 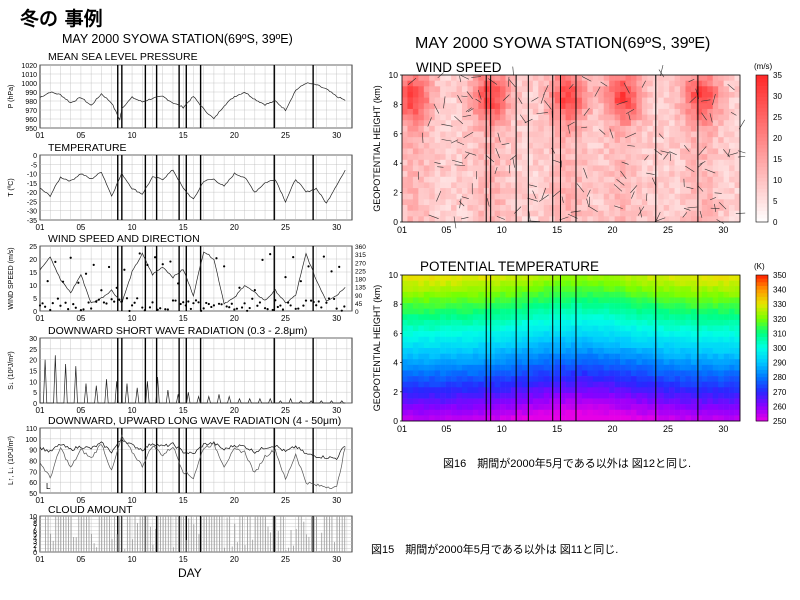 I want to click on y-tick-label: 9, so click(x=35, y=521).